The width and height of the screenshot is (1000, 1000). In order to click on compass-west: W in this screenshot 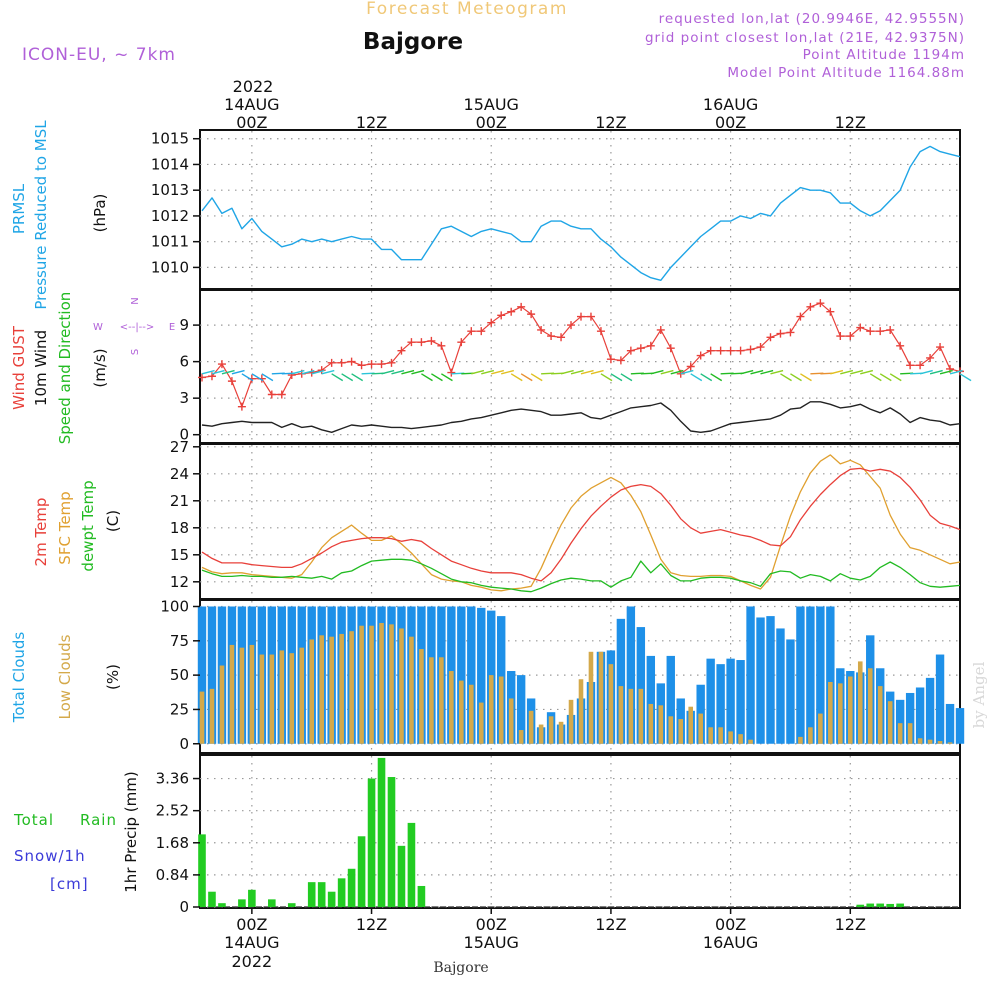, I will do `click(98, 327)`.